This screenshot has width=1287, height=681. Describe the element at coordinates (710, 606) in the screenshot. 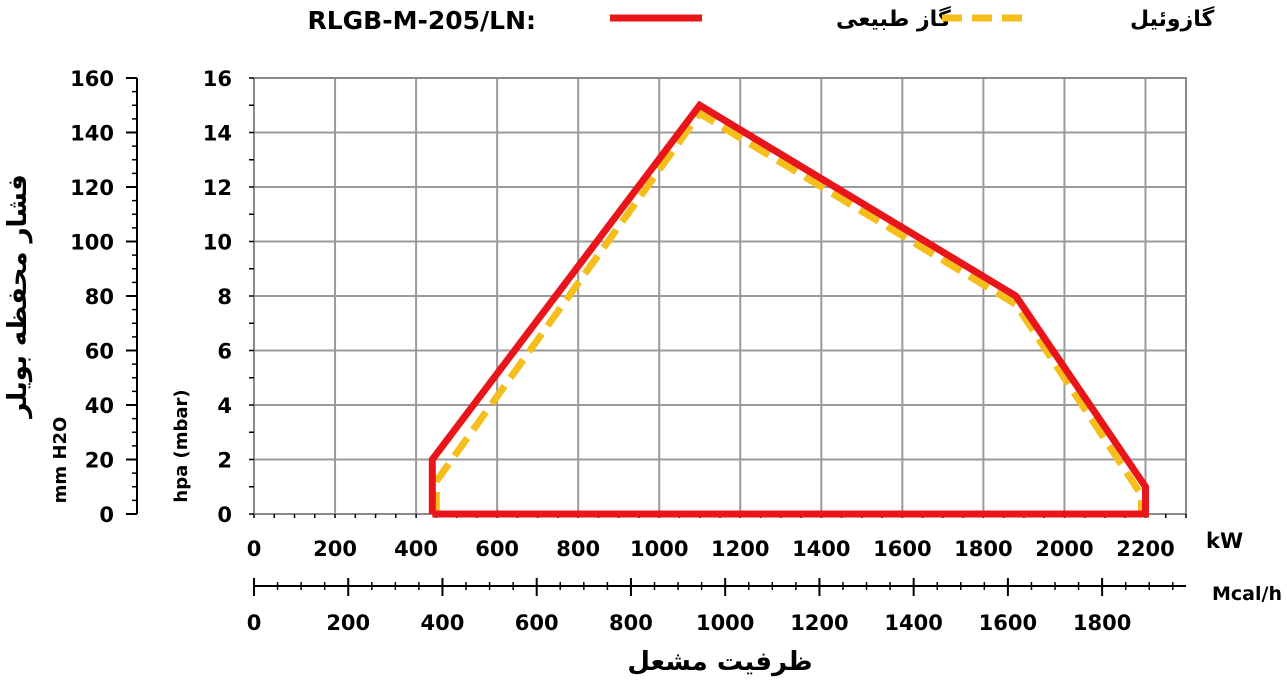

I see `mcal-axis-ticks: 0 200 400 600 800 1000 1200 1400 1600 1800` at that location.